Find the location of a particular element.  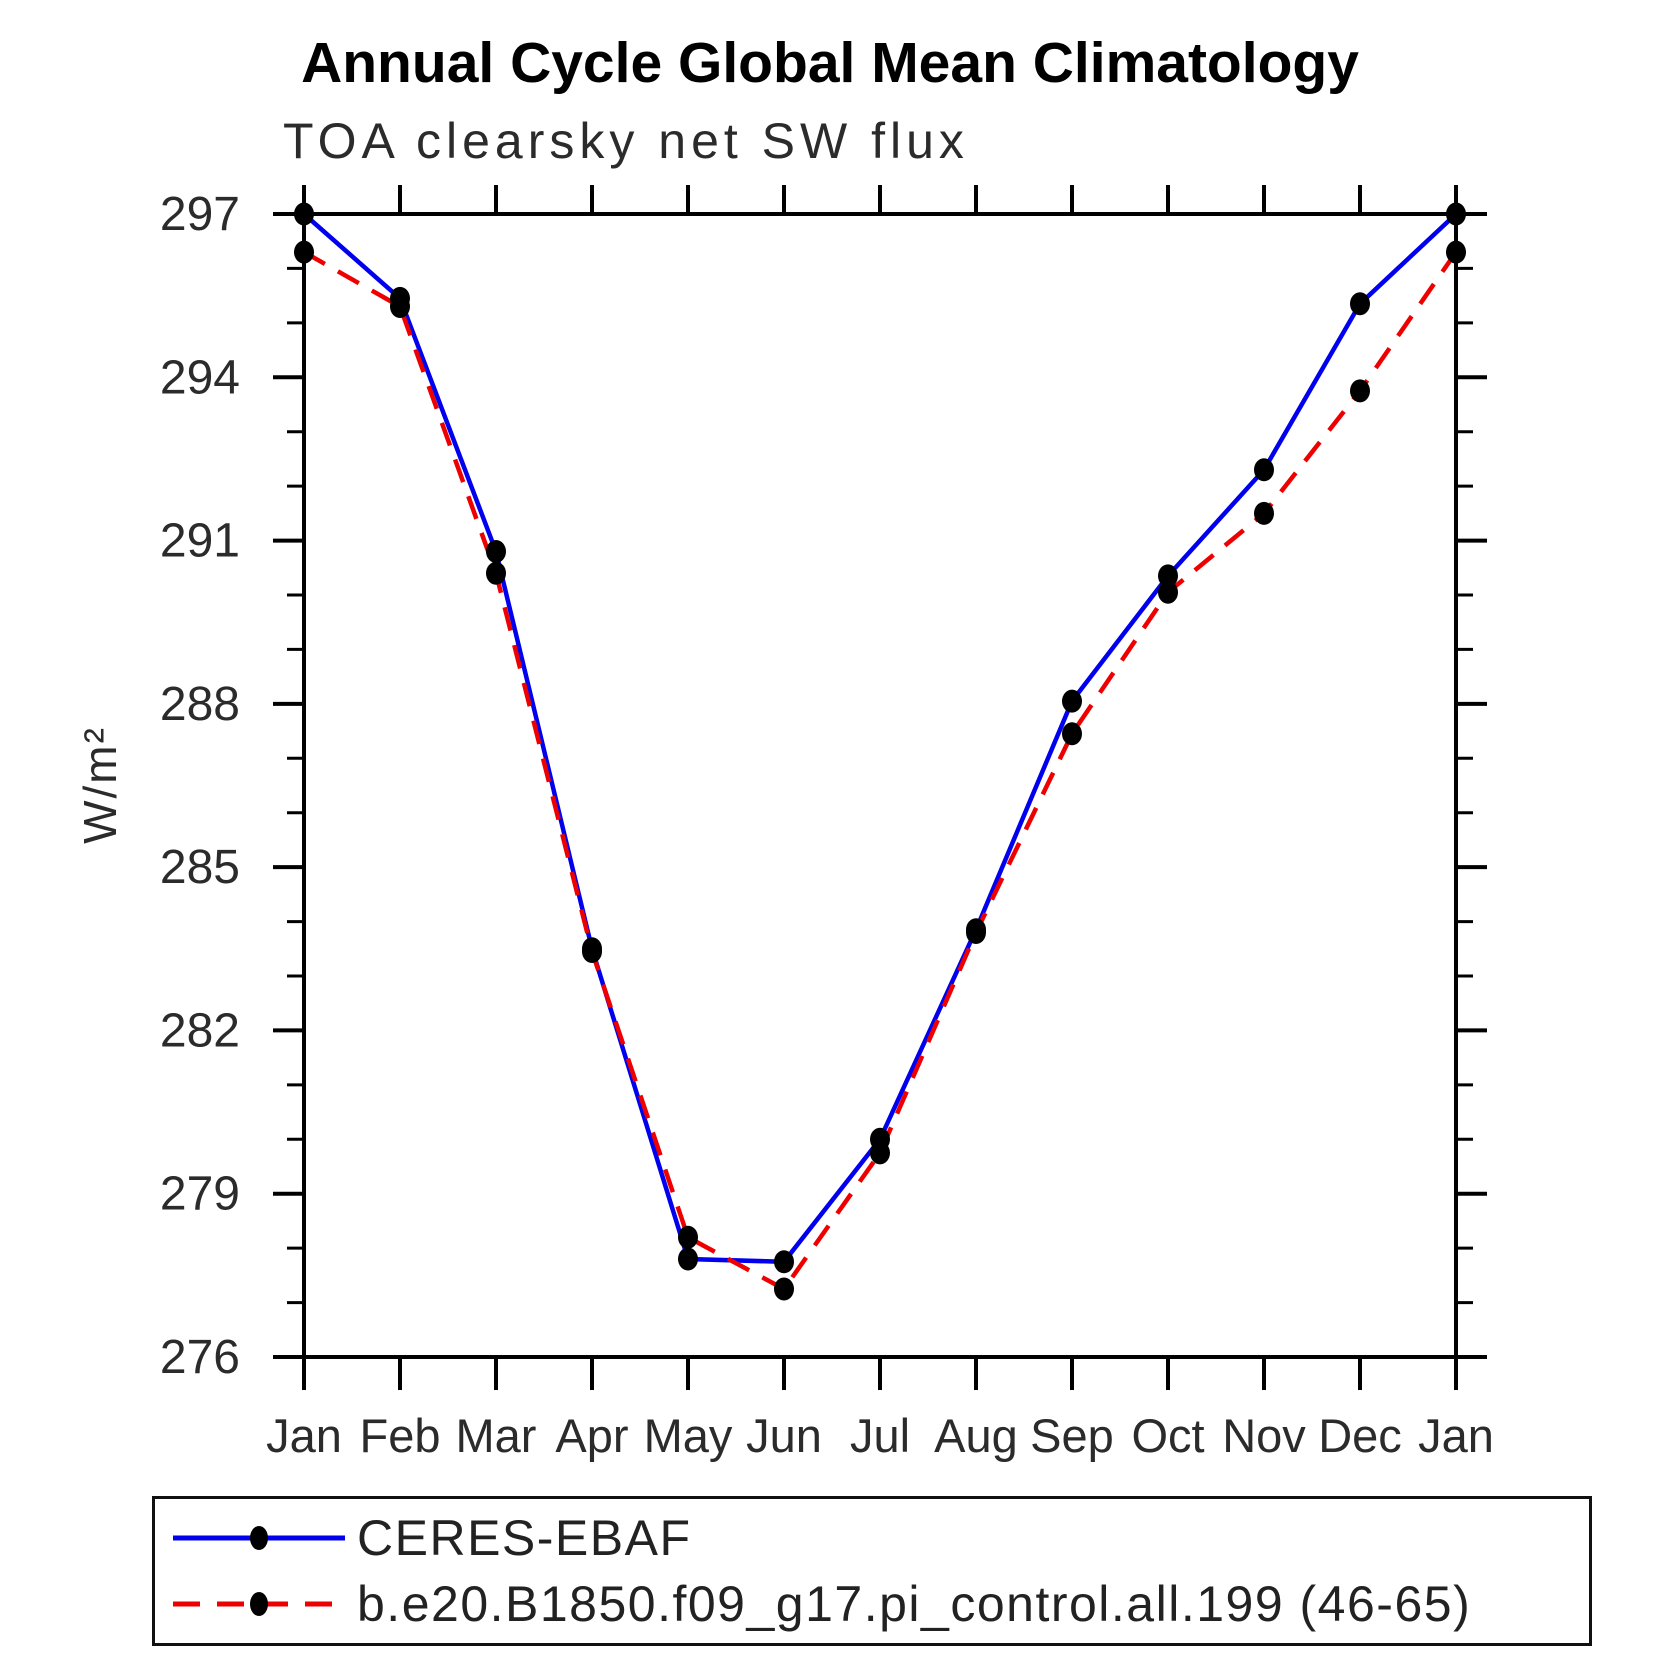

data-point-ceres-ebaf-Nov is located at coordinates (1264, 470).